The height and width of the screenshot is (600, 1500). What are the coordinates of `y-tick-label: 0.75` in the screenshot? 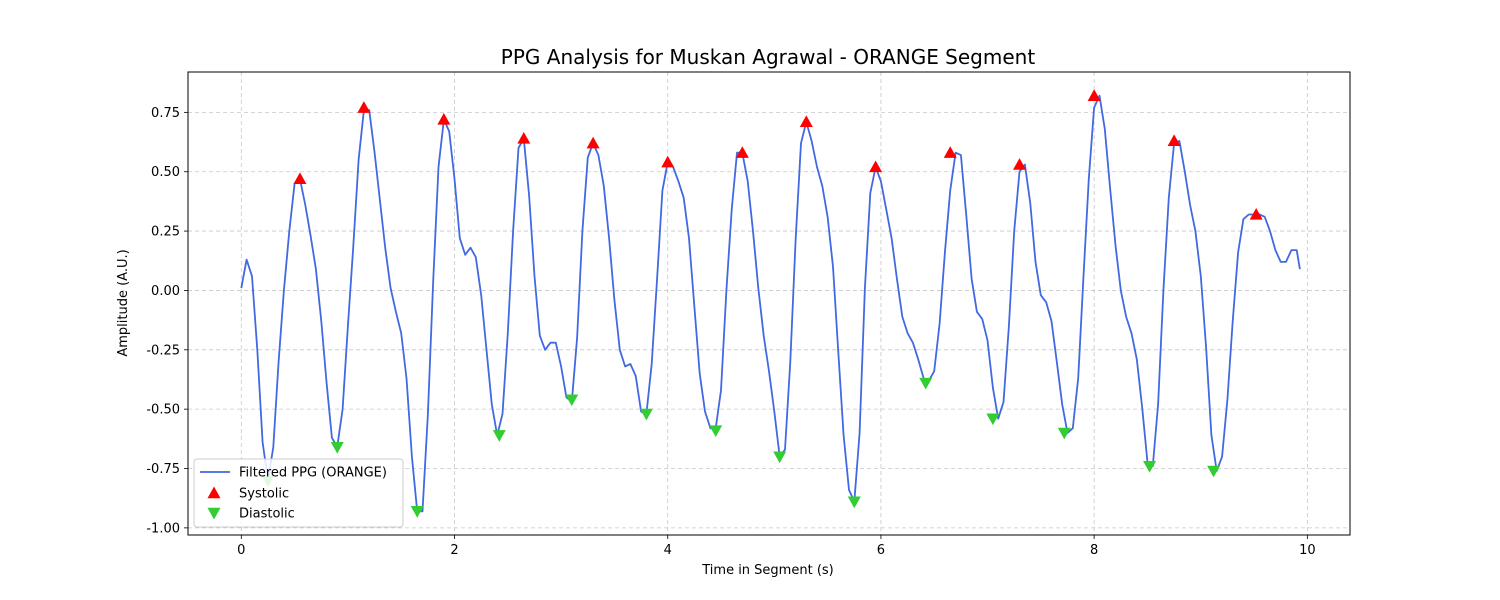 It's located at (165, 113).